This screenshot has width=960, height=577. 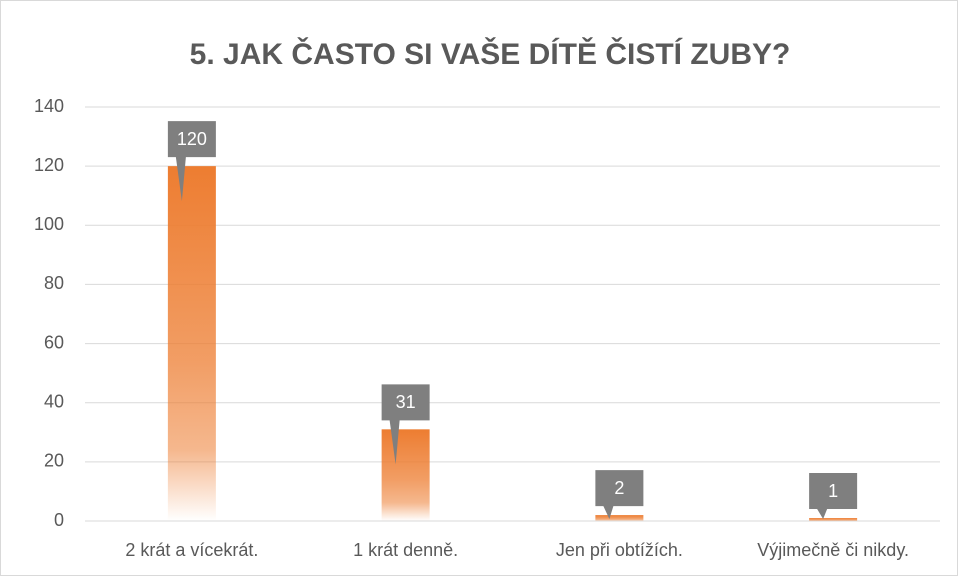 What do you see at coordinates (833, 491) in the screenshot?
I see `data-label: 1` at bounding box center [833, 491].